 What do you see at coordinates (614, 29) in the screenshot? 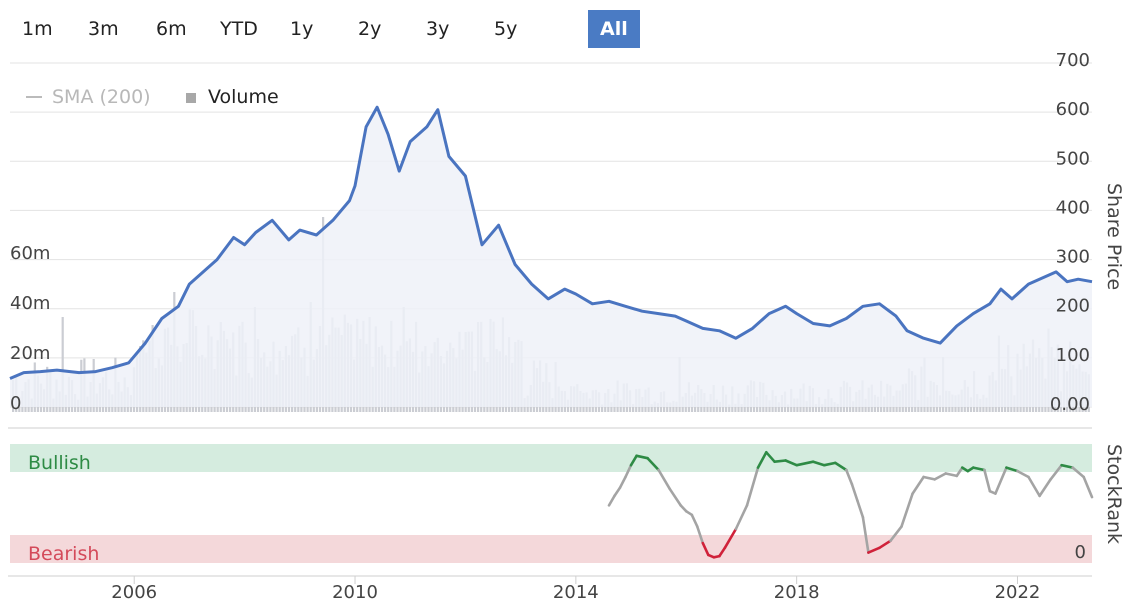
I see `range-button-all: All` at bounding box center [614, 29].